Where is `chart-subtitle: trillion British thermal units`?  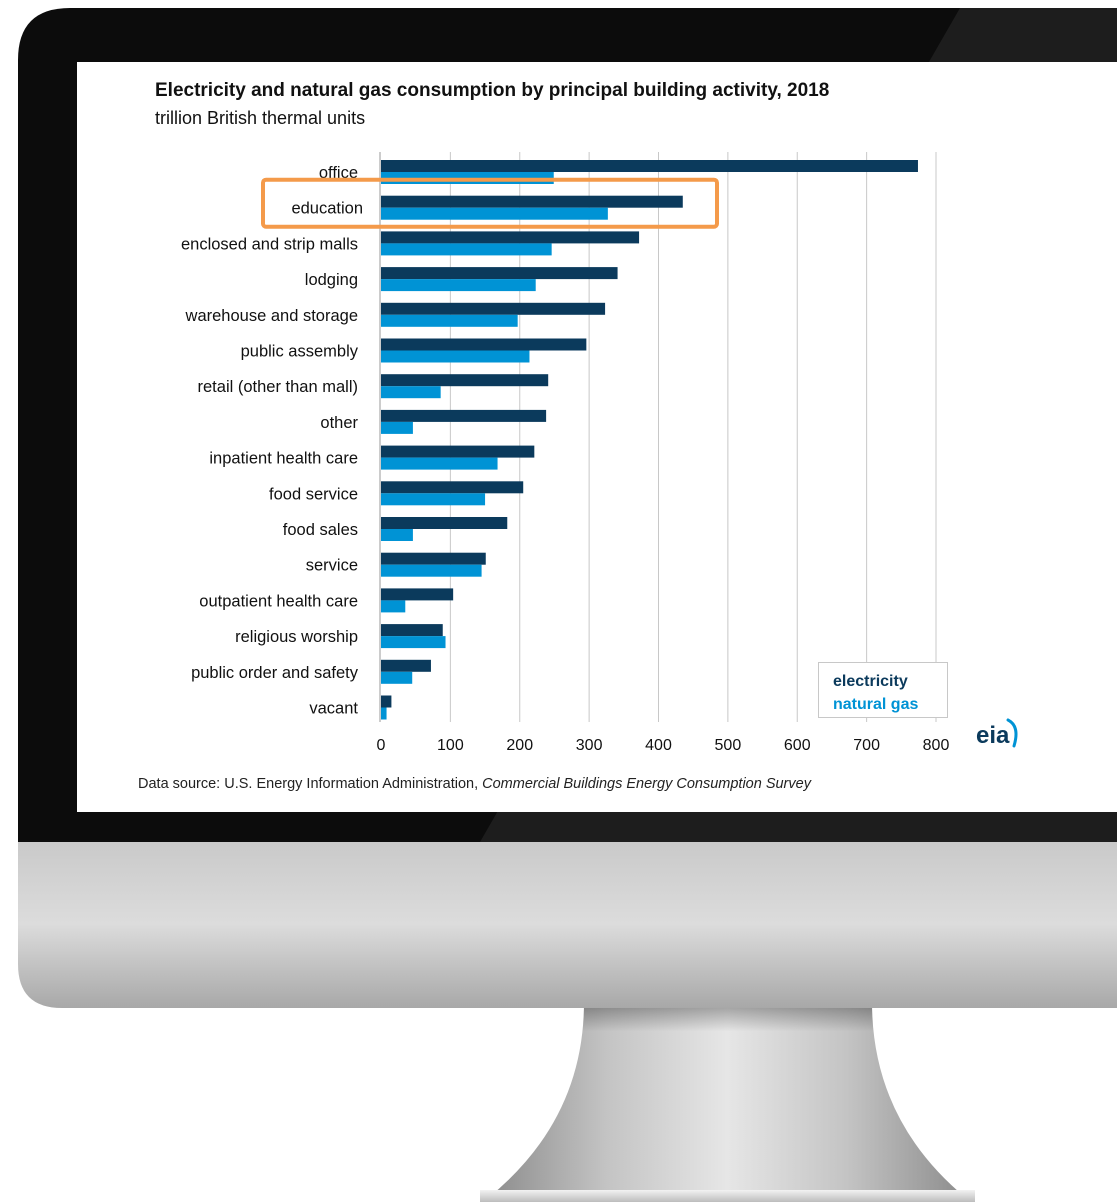 chart-subtitle: trillion British thermal units is located at coordinates (260, 118).